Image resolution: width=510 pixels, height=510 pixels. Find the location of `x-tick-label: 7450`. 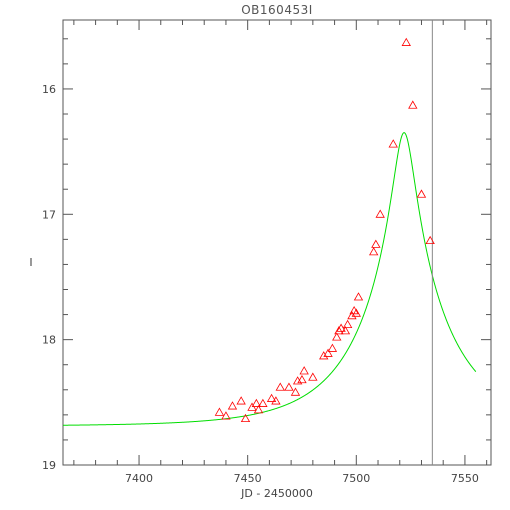

x-tick-label: 7450 is located at coordinates (248, 478).